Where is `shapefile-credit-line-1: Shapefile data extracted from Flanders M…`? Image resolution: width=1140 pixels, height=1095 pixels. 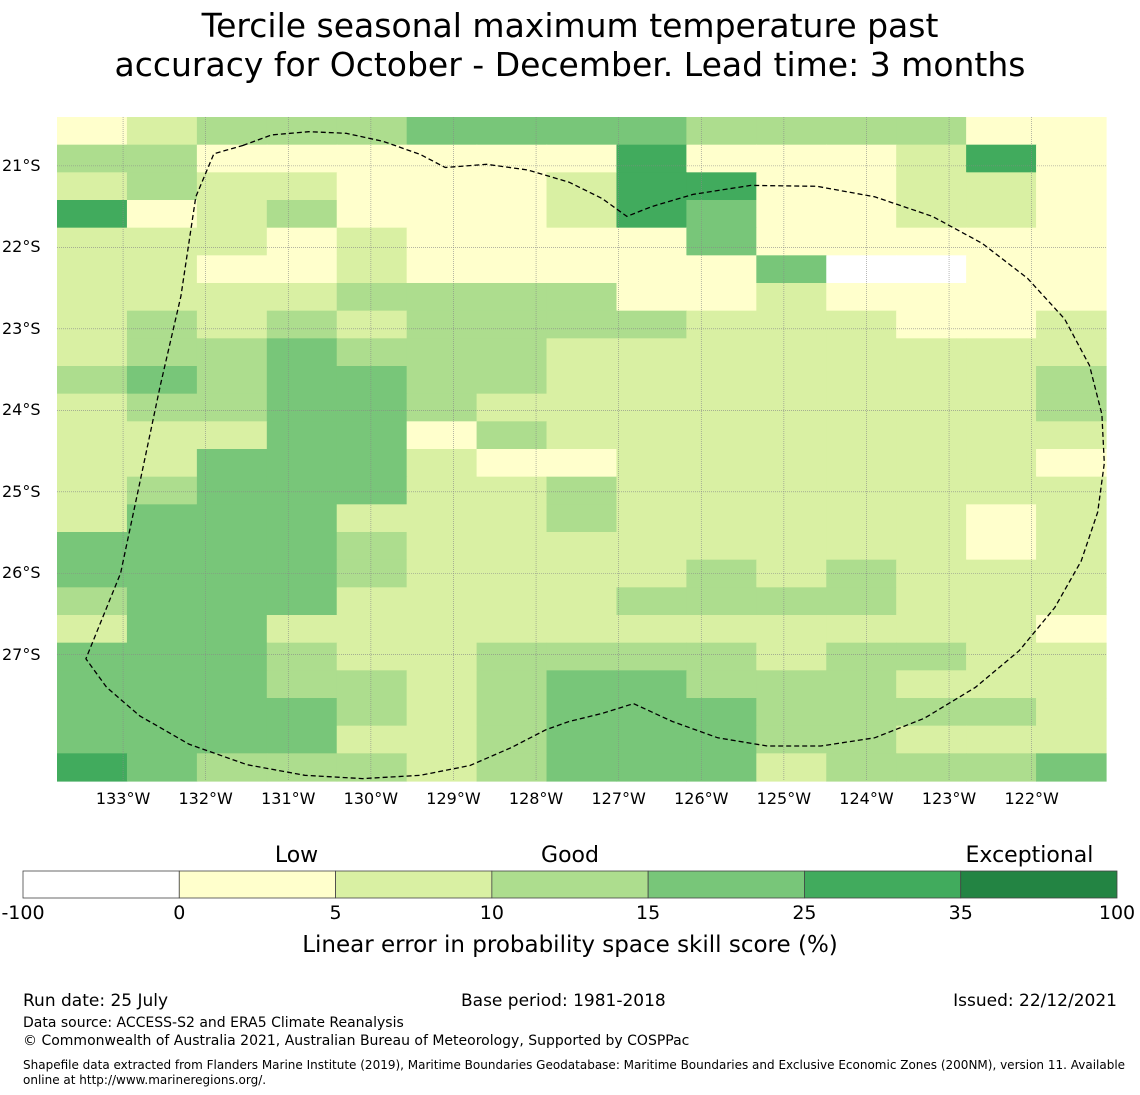
shapefile-credit-line-1: Shapefile data extracted from Flanders M… is located at coordinates (574, 1065).